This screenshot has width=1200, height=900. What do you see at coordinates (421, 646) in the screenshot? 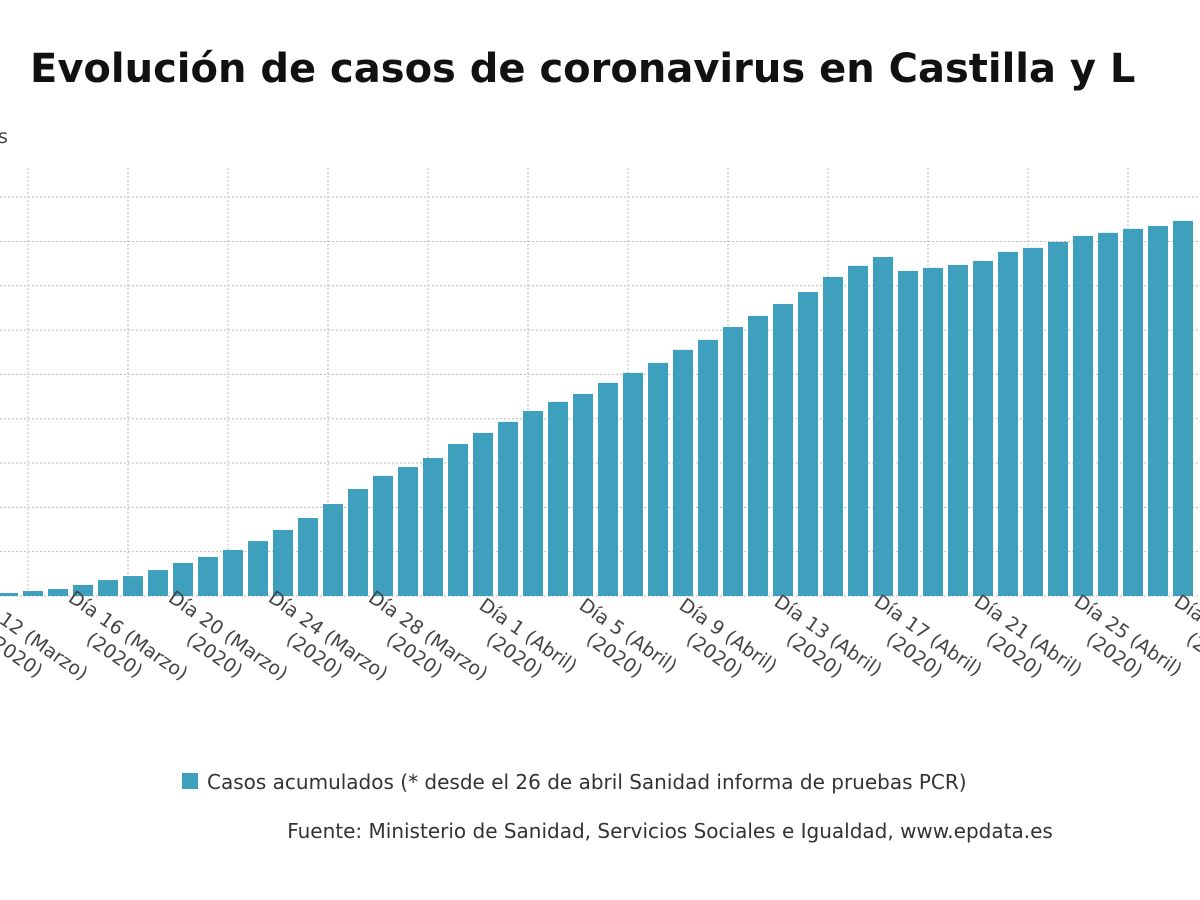
I see `x-tick-label: Día 28 (Marzo)(2020)` at bounding box center [421, 646].